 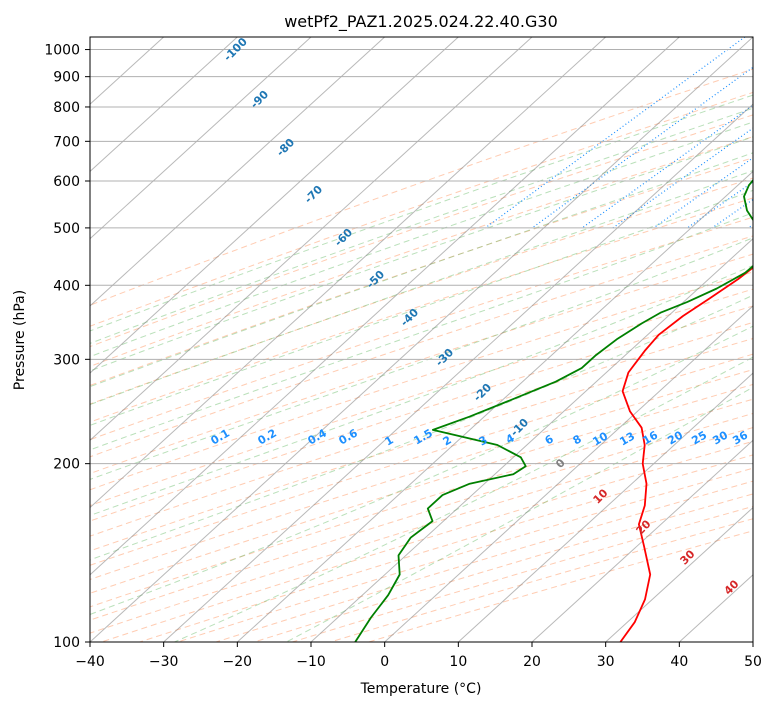 I want to click on x-tick-label: 20, so click(x=532, y=662).